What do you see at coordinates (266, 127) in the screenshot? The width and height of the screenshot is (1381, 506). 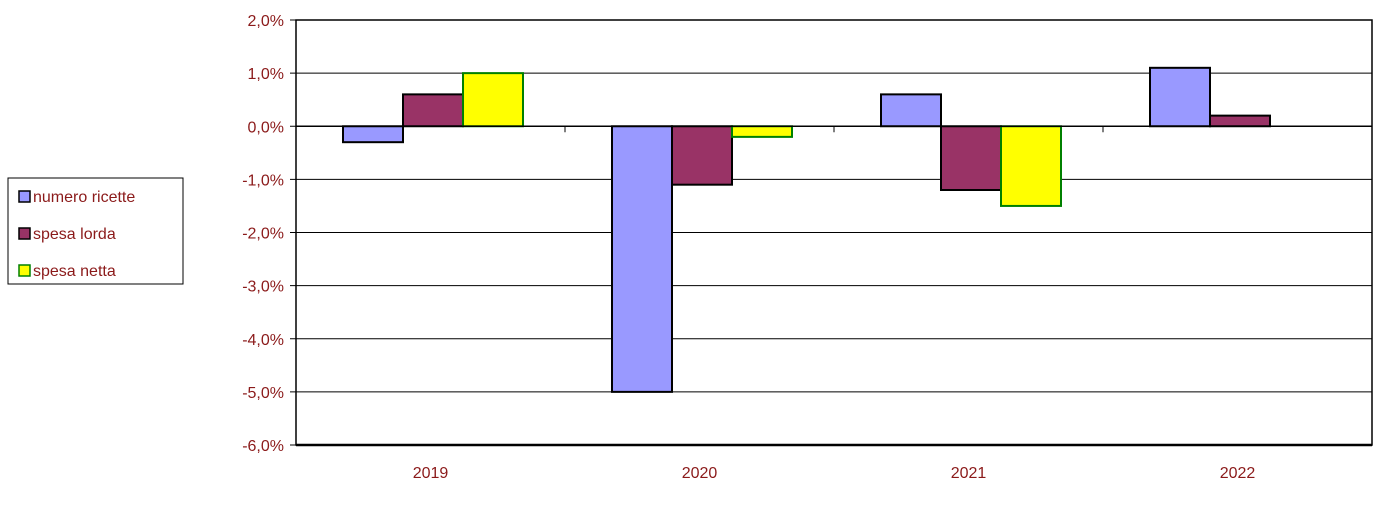 I see `y-tick-label: 0,0%` at bounding box center [266, 127].